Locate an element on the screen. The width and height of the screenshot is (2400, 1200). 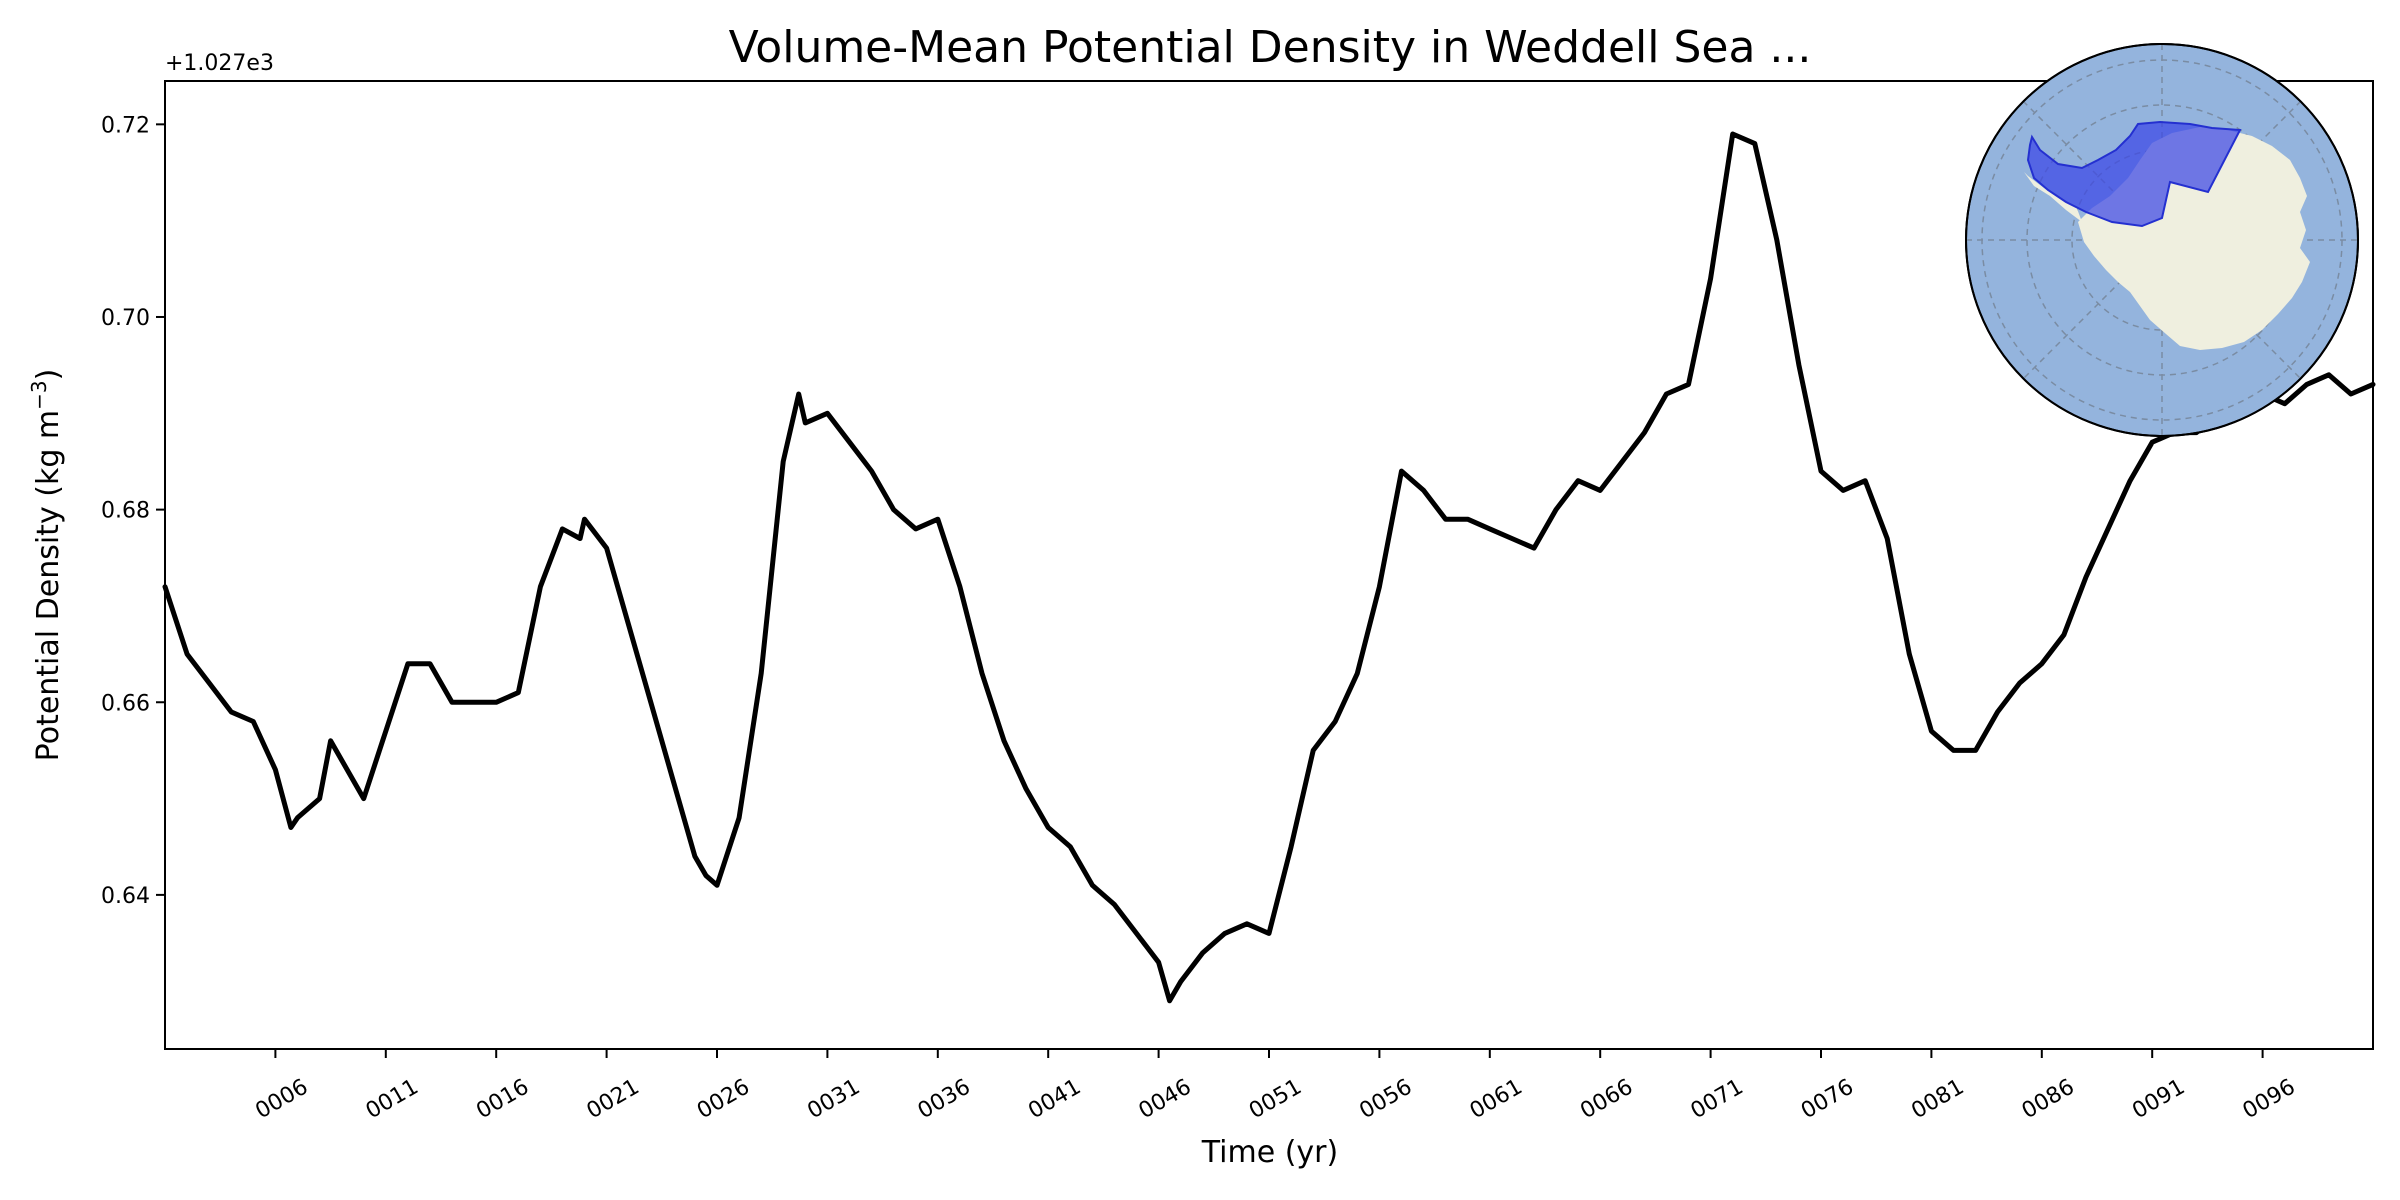
x-tick-label: 0006 is located at coordinates (281, 1100).